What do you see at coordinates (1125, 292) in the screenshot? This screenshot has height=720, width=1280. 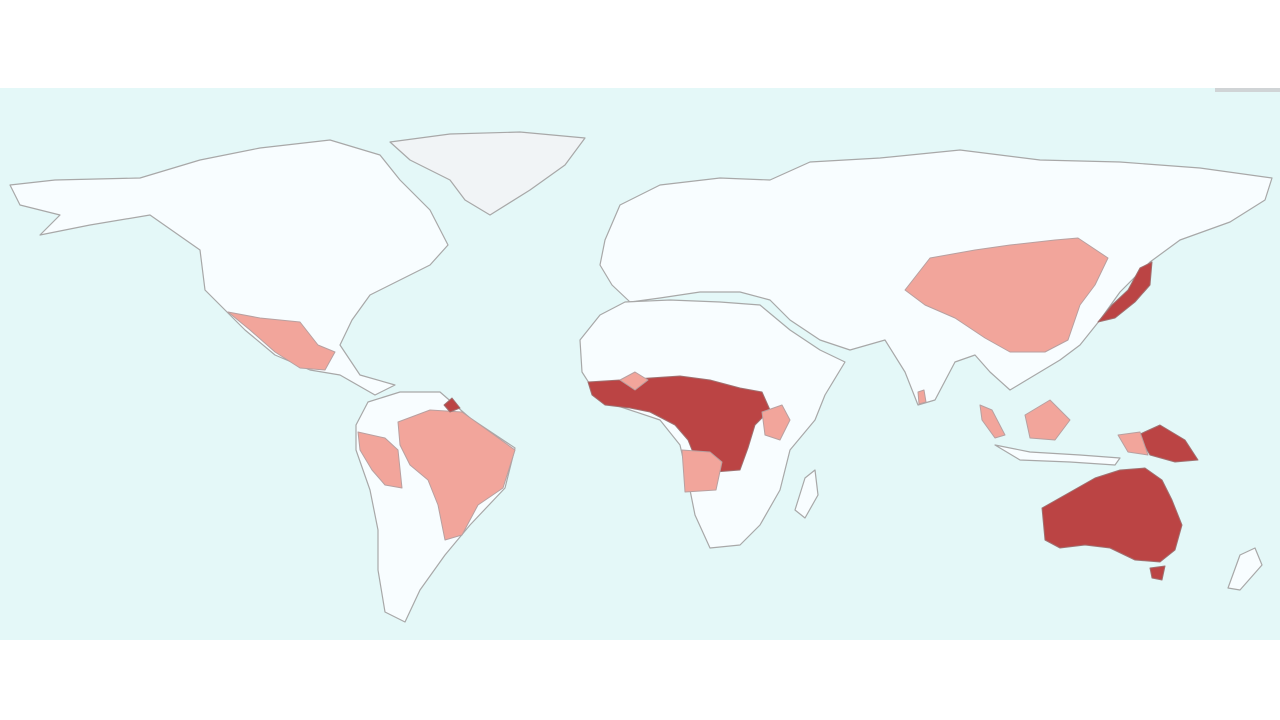 I see `japan` at bounding box center [1125, 292].